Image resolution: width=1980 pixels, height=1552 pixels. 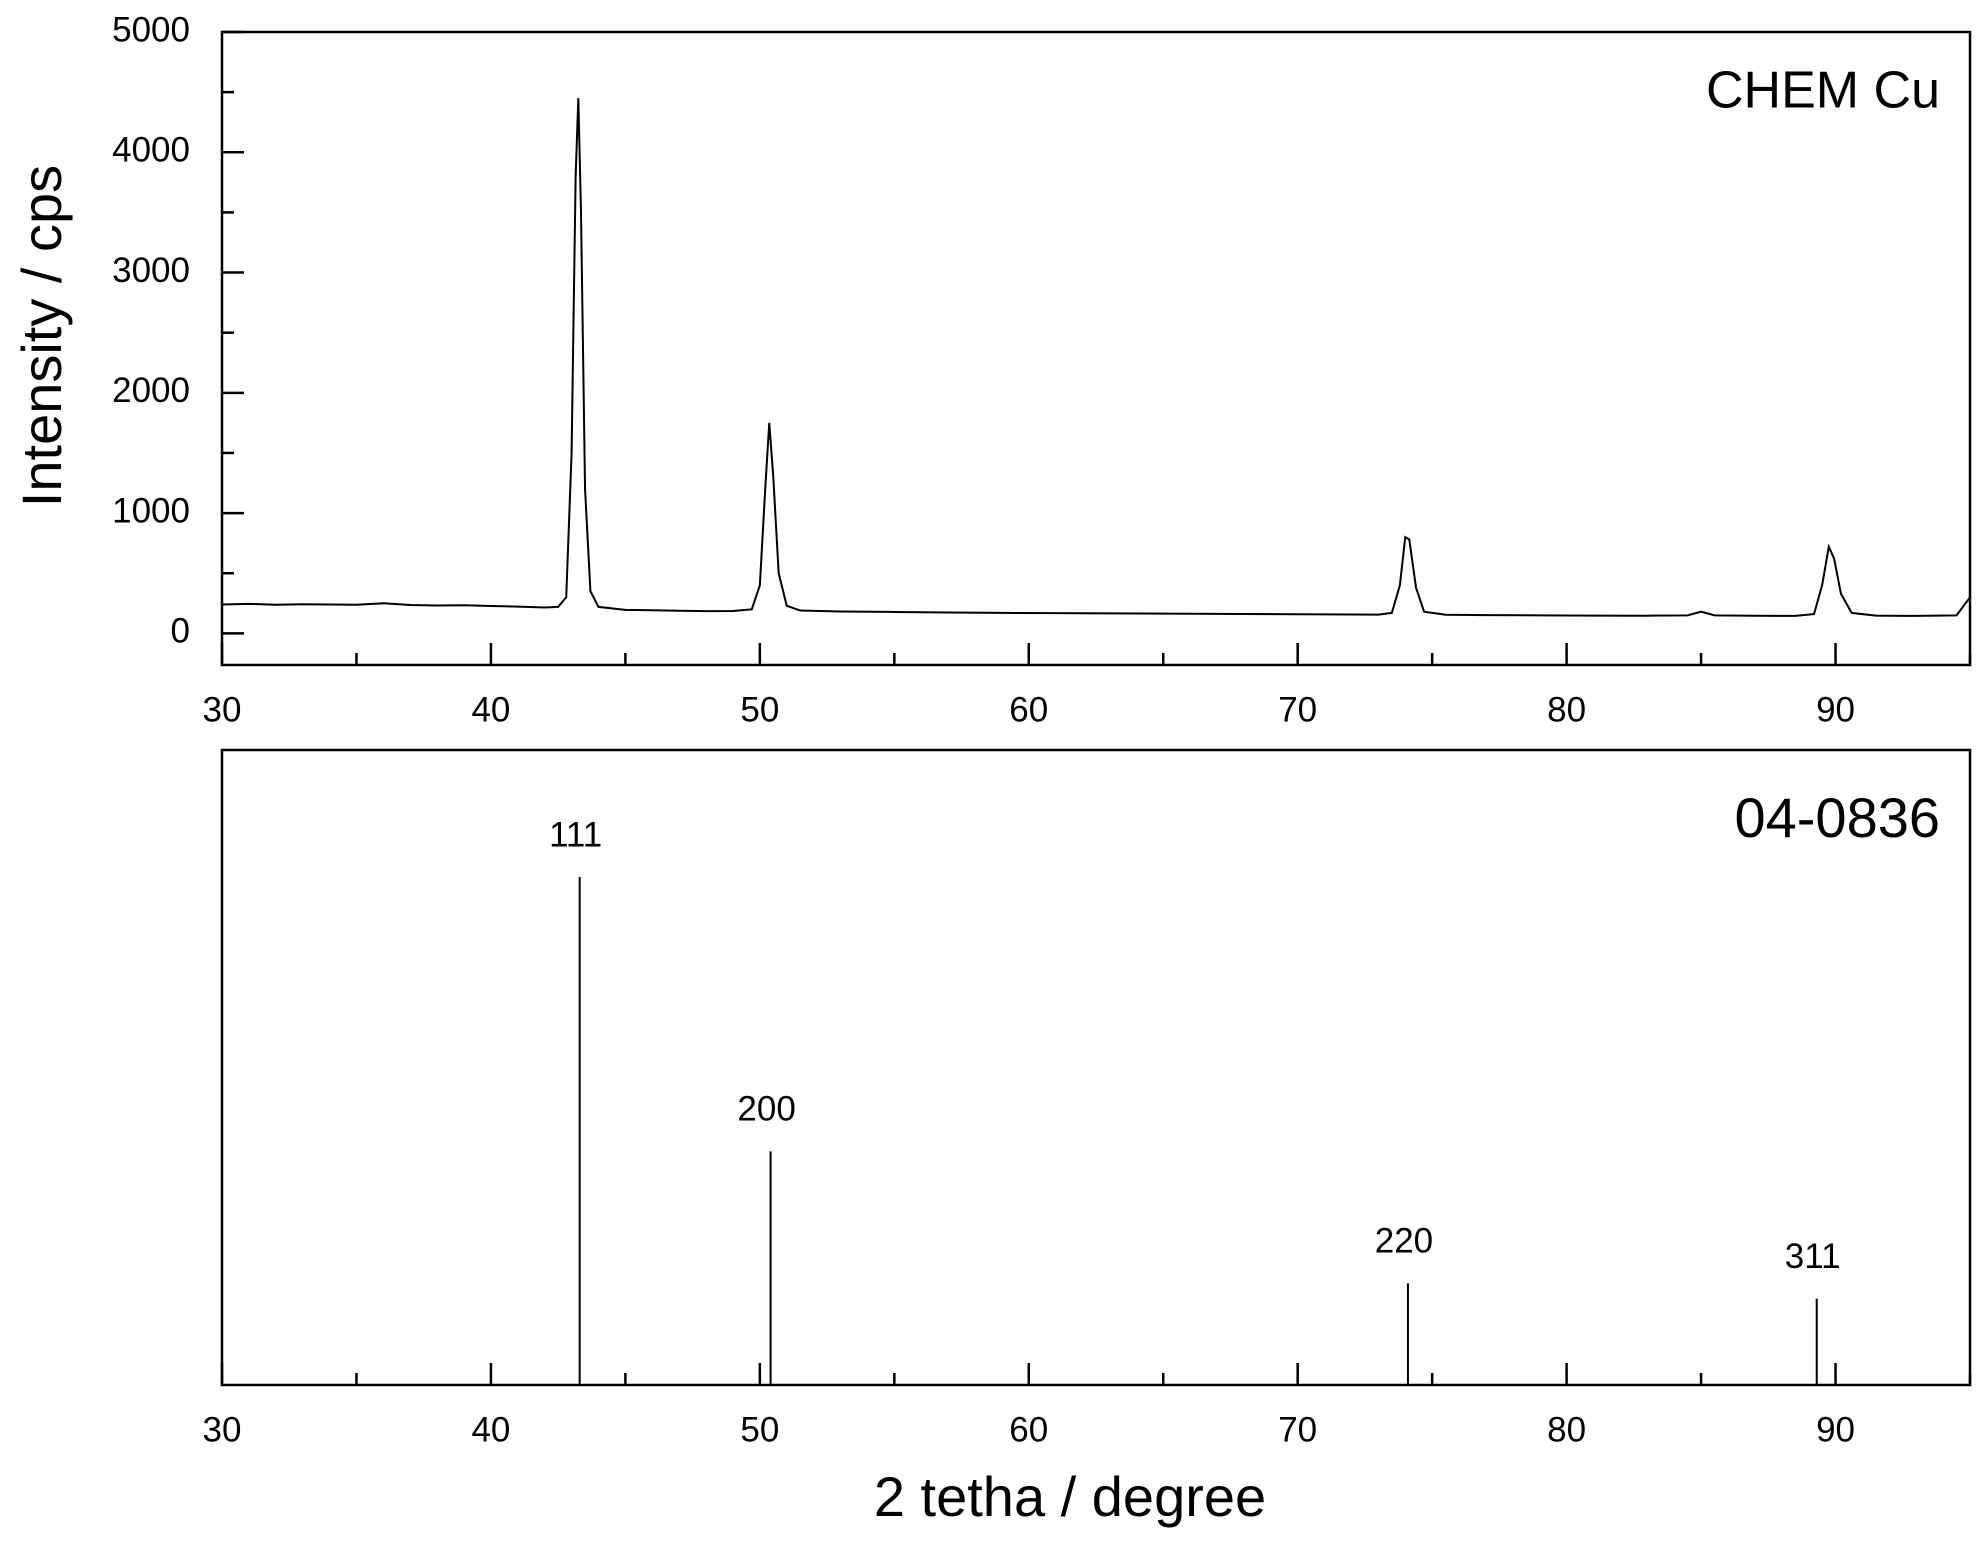 What do you see at coordinates (1823, 91) in the screenshot?
I see `annotation: CHEM Cu` at bounding box center [1823, 91].